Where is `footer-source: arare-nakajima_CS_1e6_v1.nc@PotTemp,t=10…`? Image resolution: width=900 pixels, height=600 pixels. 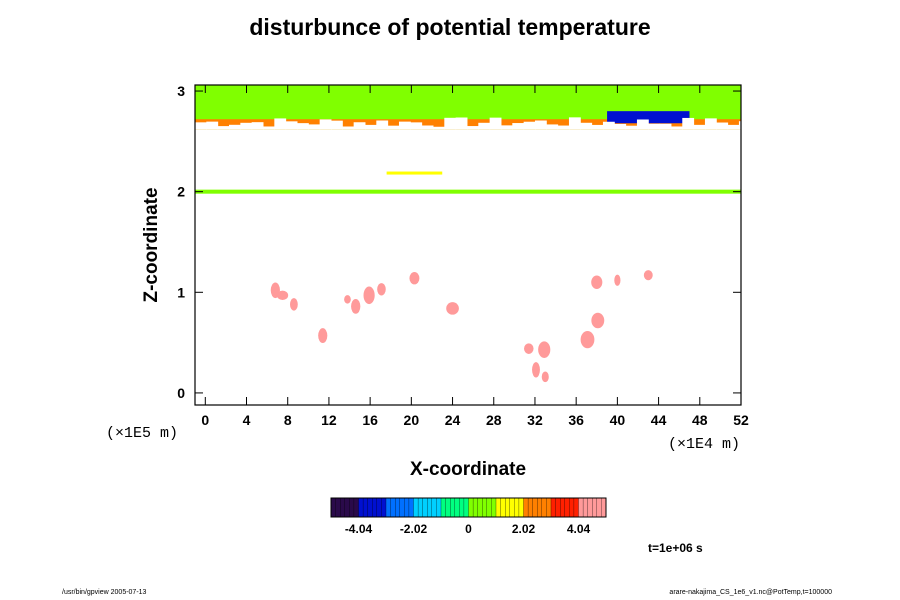
footer-source: arare-nakajima_CS_1e6_v1.nc@PotTemp,t=10… is located at coordinates (750, 592).